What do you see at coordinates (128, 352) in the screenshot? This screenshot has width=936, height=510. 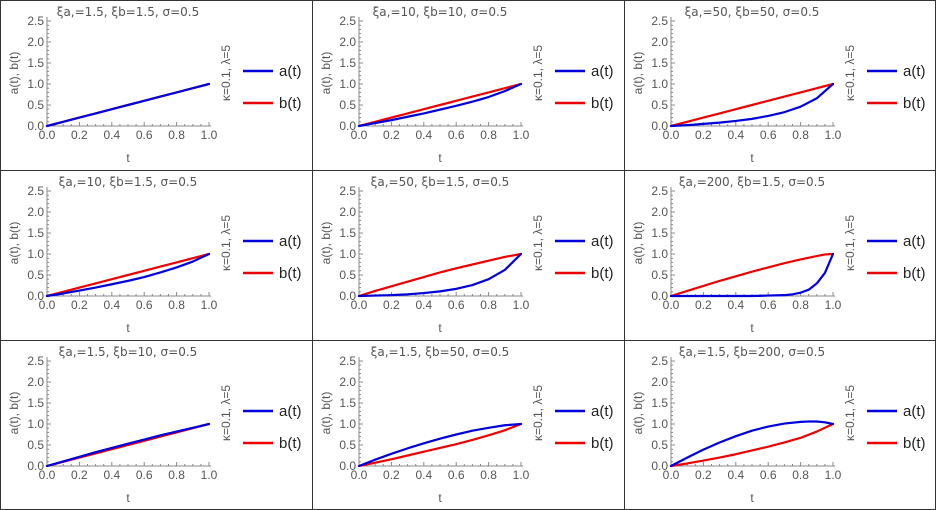 I see `chart-title: ξa,=1.5, ξb=10, σ=0.5` at bounding box center [128, 352].